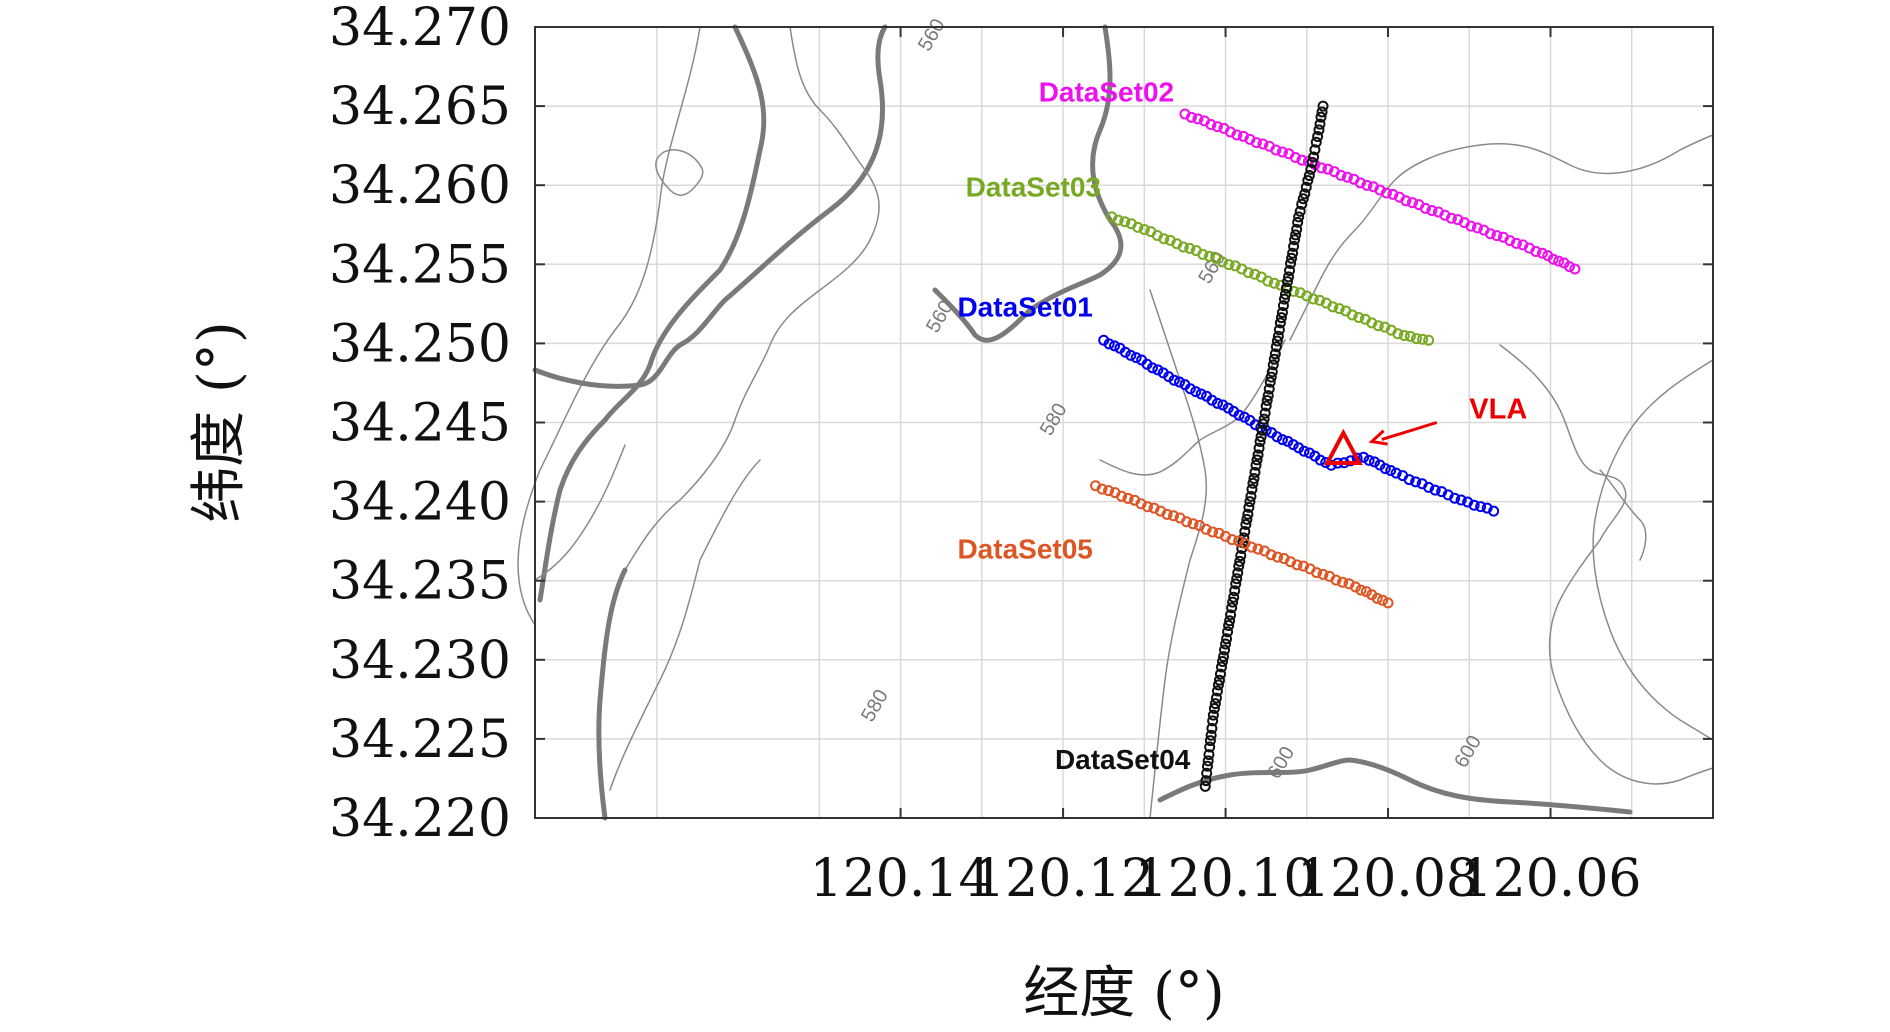 The height and width of the screenshot is (1032, 1890). I want to click on y-tick-label: 34.250, so click(420, 344).